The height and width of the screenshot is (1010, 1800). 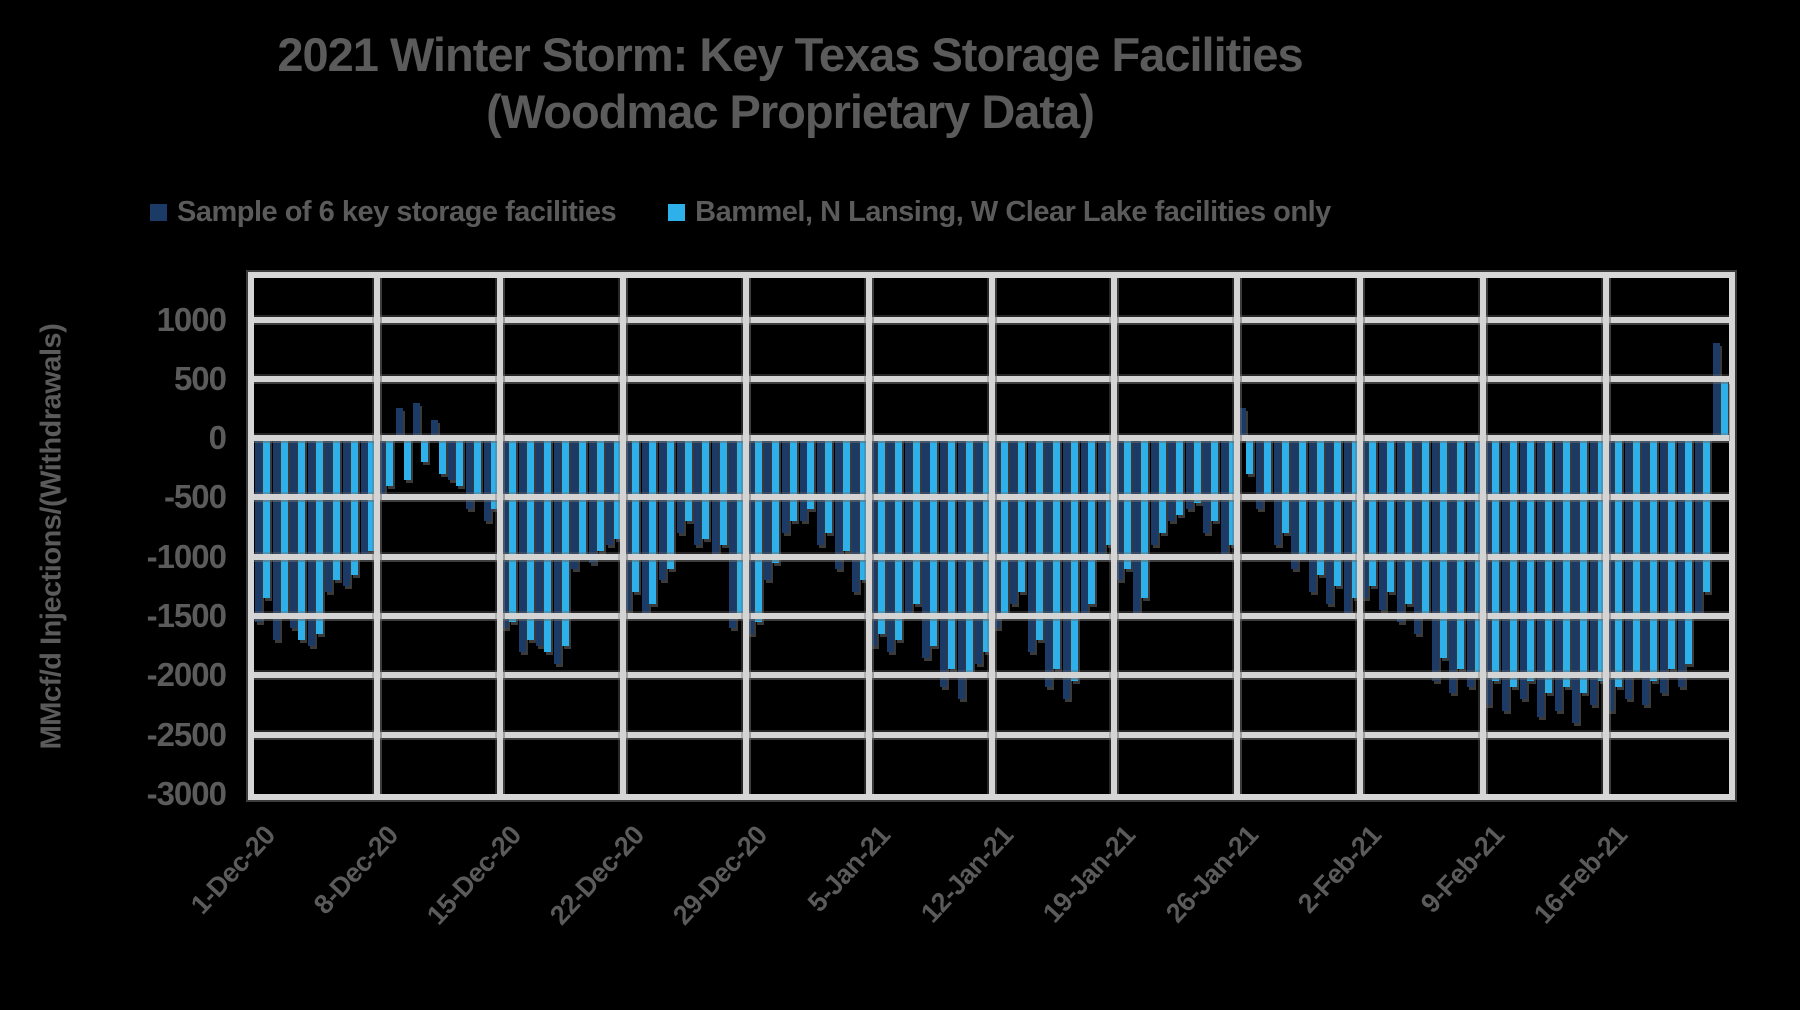 What do you see at coordinates (232, 870) in the screenshot?
I see `x-tick-label: 1-Dec-20` at bounding box center [232, 870].